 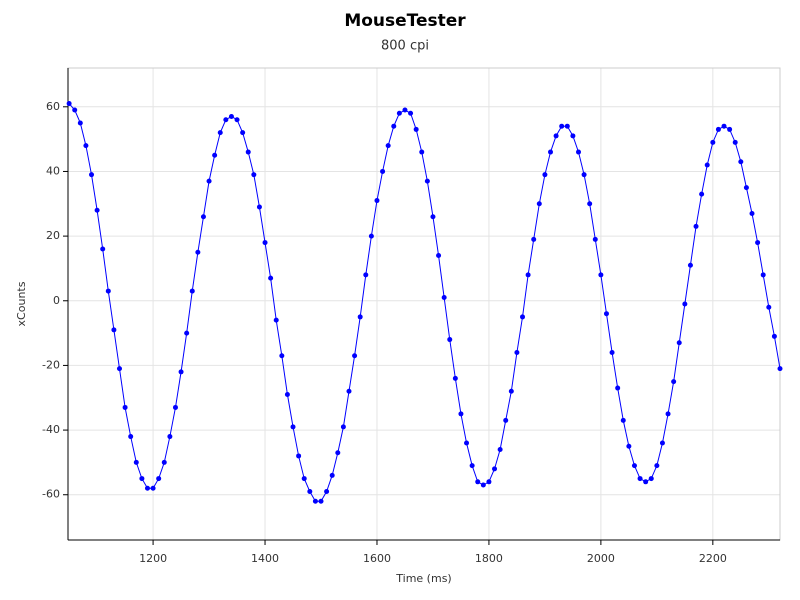 I want to click on y-tick-label: -60, so click(x=51, y=494).